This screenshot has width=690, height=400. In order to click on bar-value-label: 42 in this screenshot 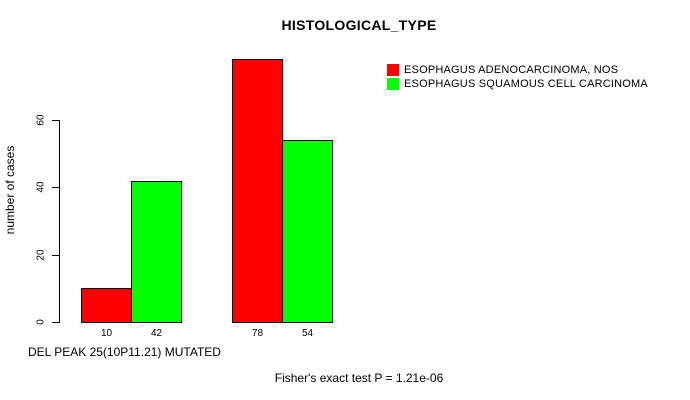, I will do `click(156, 333)`.